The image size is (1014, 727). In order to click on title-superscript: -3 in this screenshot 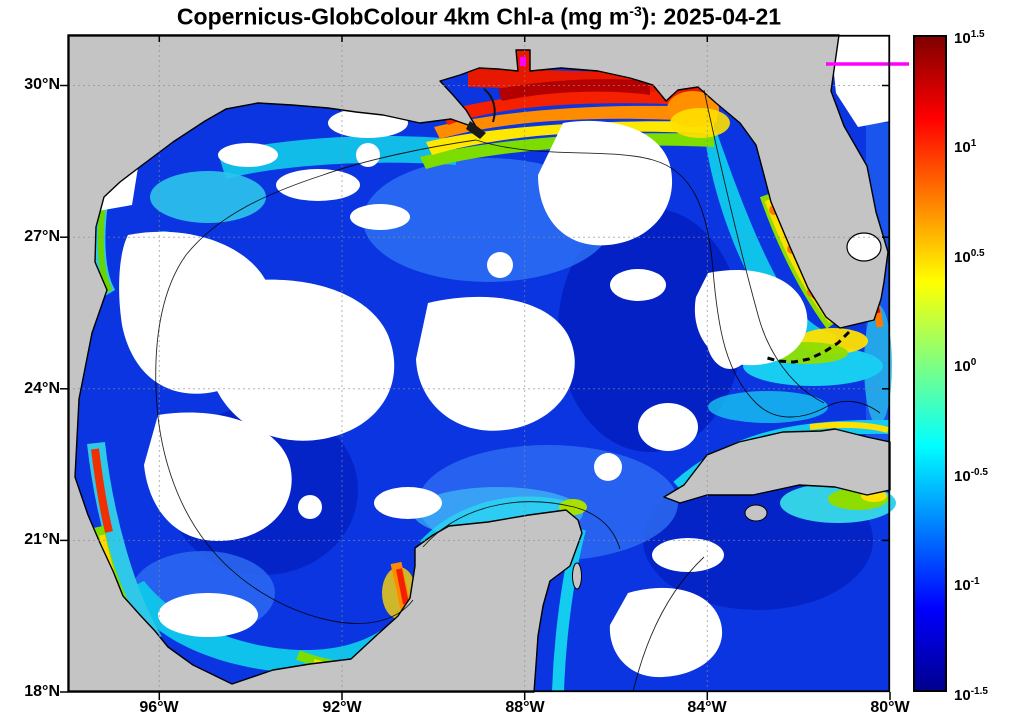, I will do `click(635, 11)`.